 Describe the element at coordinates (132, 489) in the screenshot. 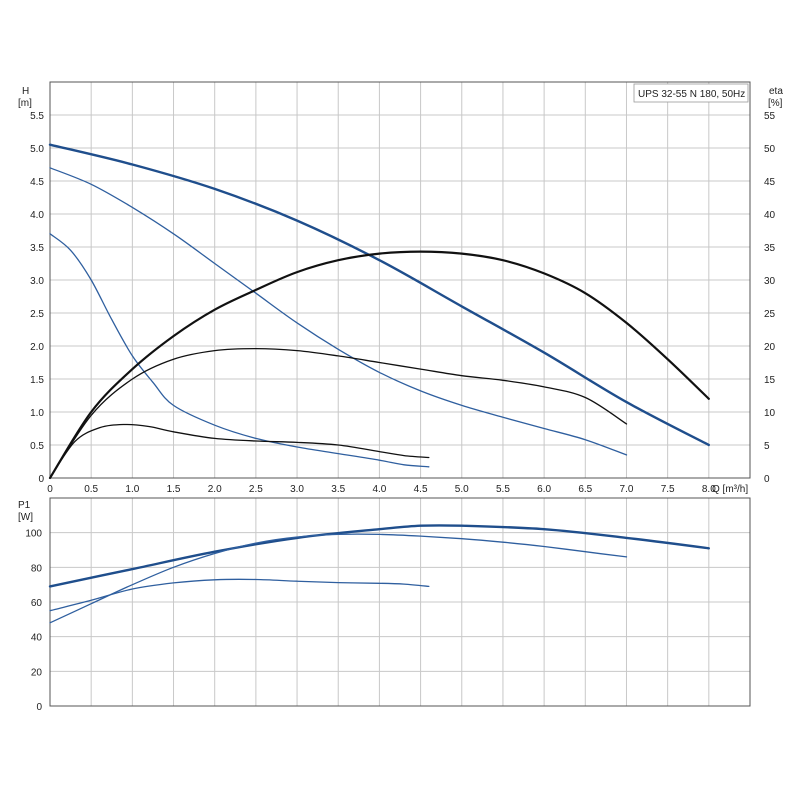

I see `x-tick-label: 1.0` at that location.